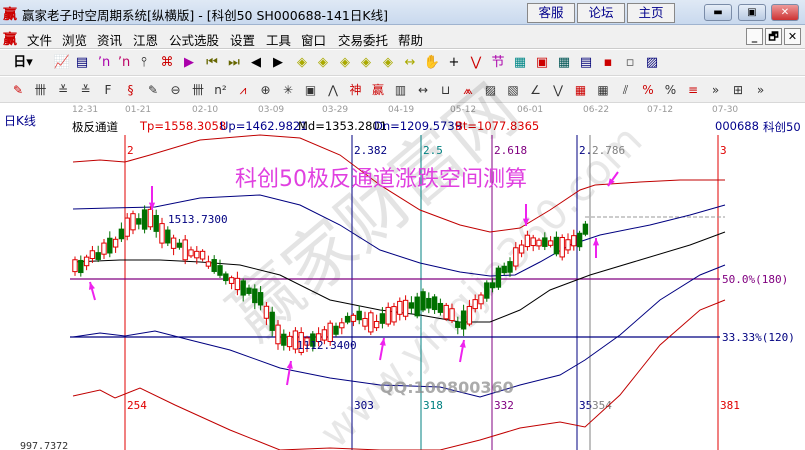 The image size is (805, 450). I want to click on menu-settings: 设置, so click(243, 40).